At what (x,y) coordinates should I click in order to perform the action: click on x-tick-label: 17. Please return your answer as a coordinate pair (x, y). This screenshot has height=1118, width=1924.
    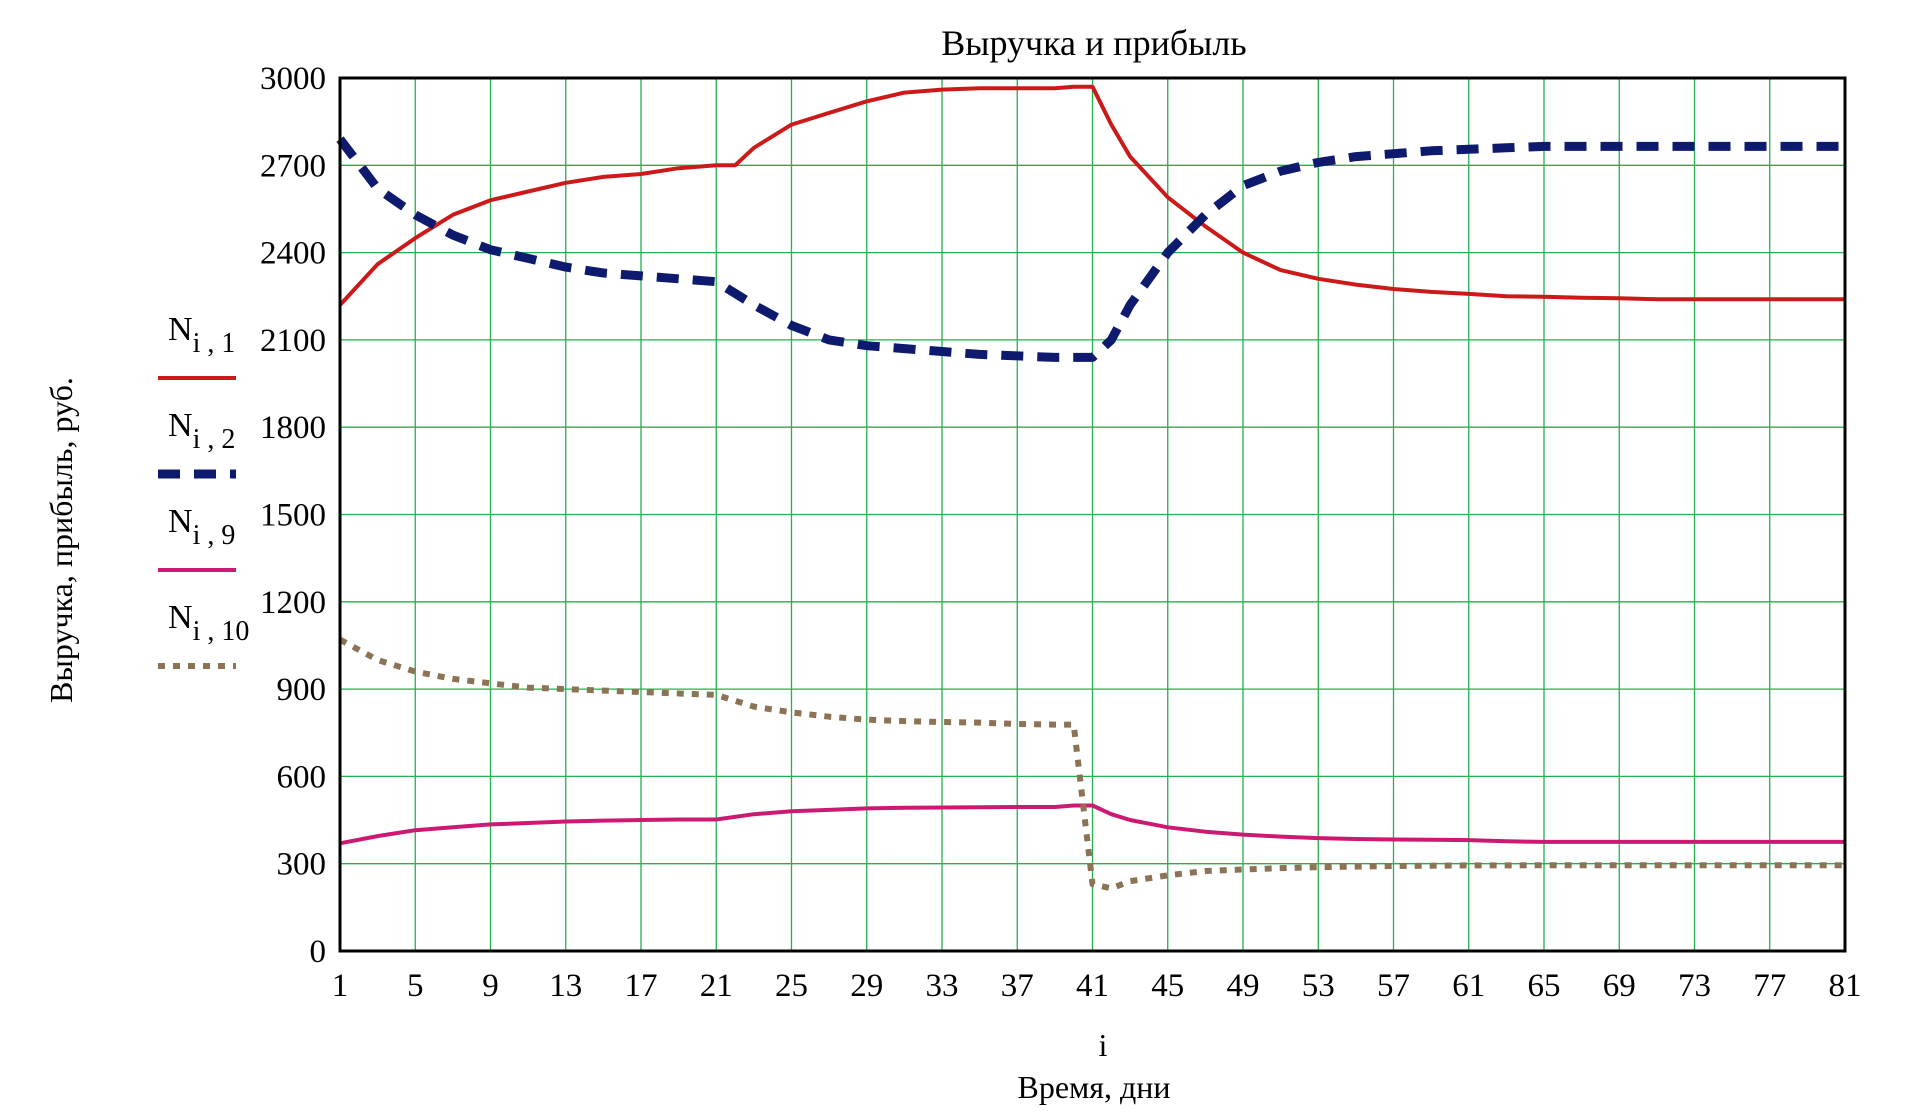
    Looking at the image, I should click on (641, 986).